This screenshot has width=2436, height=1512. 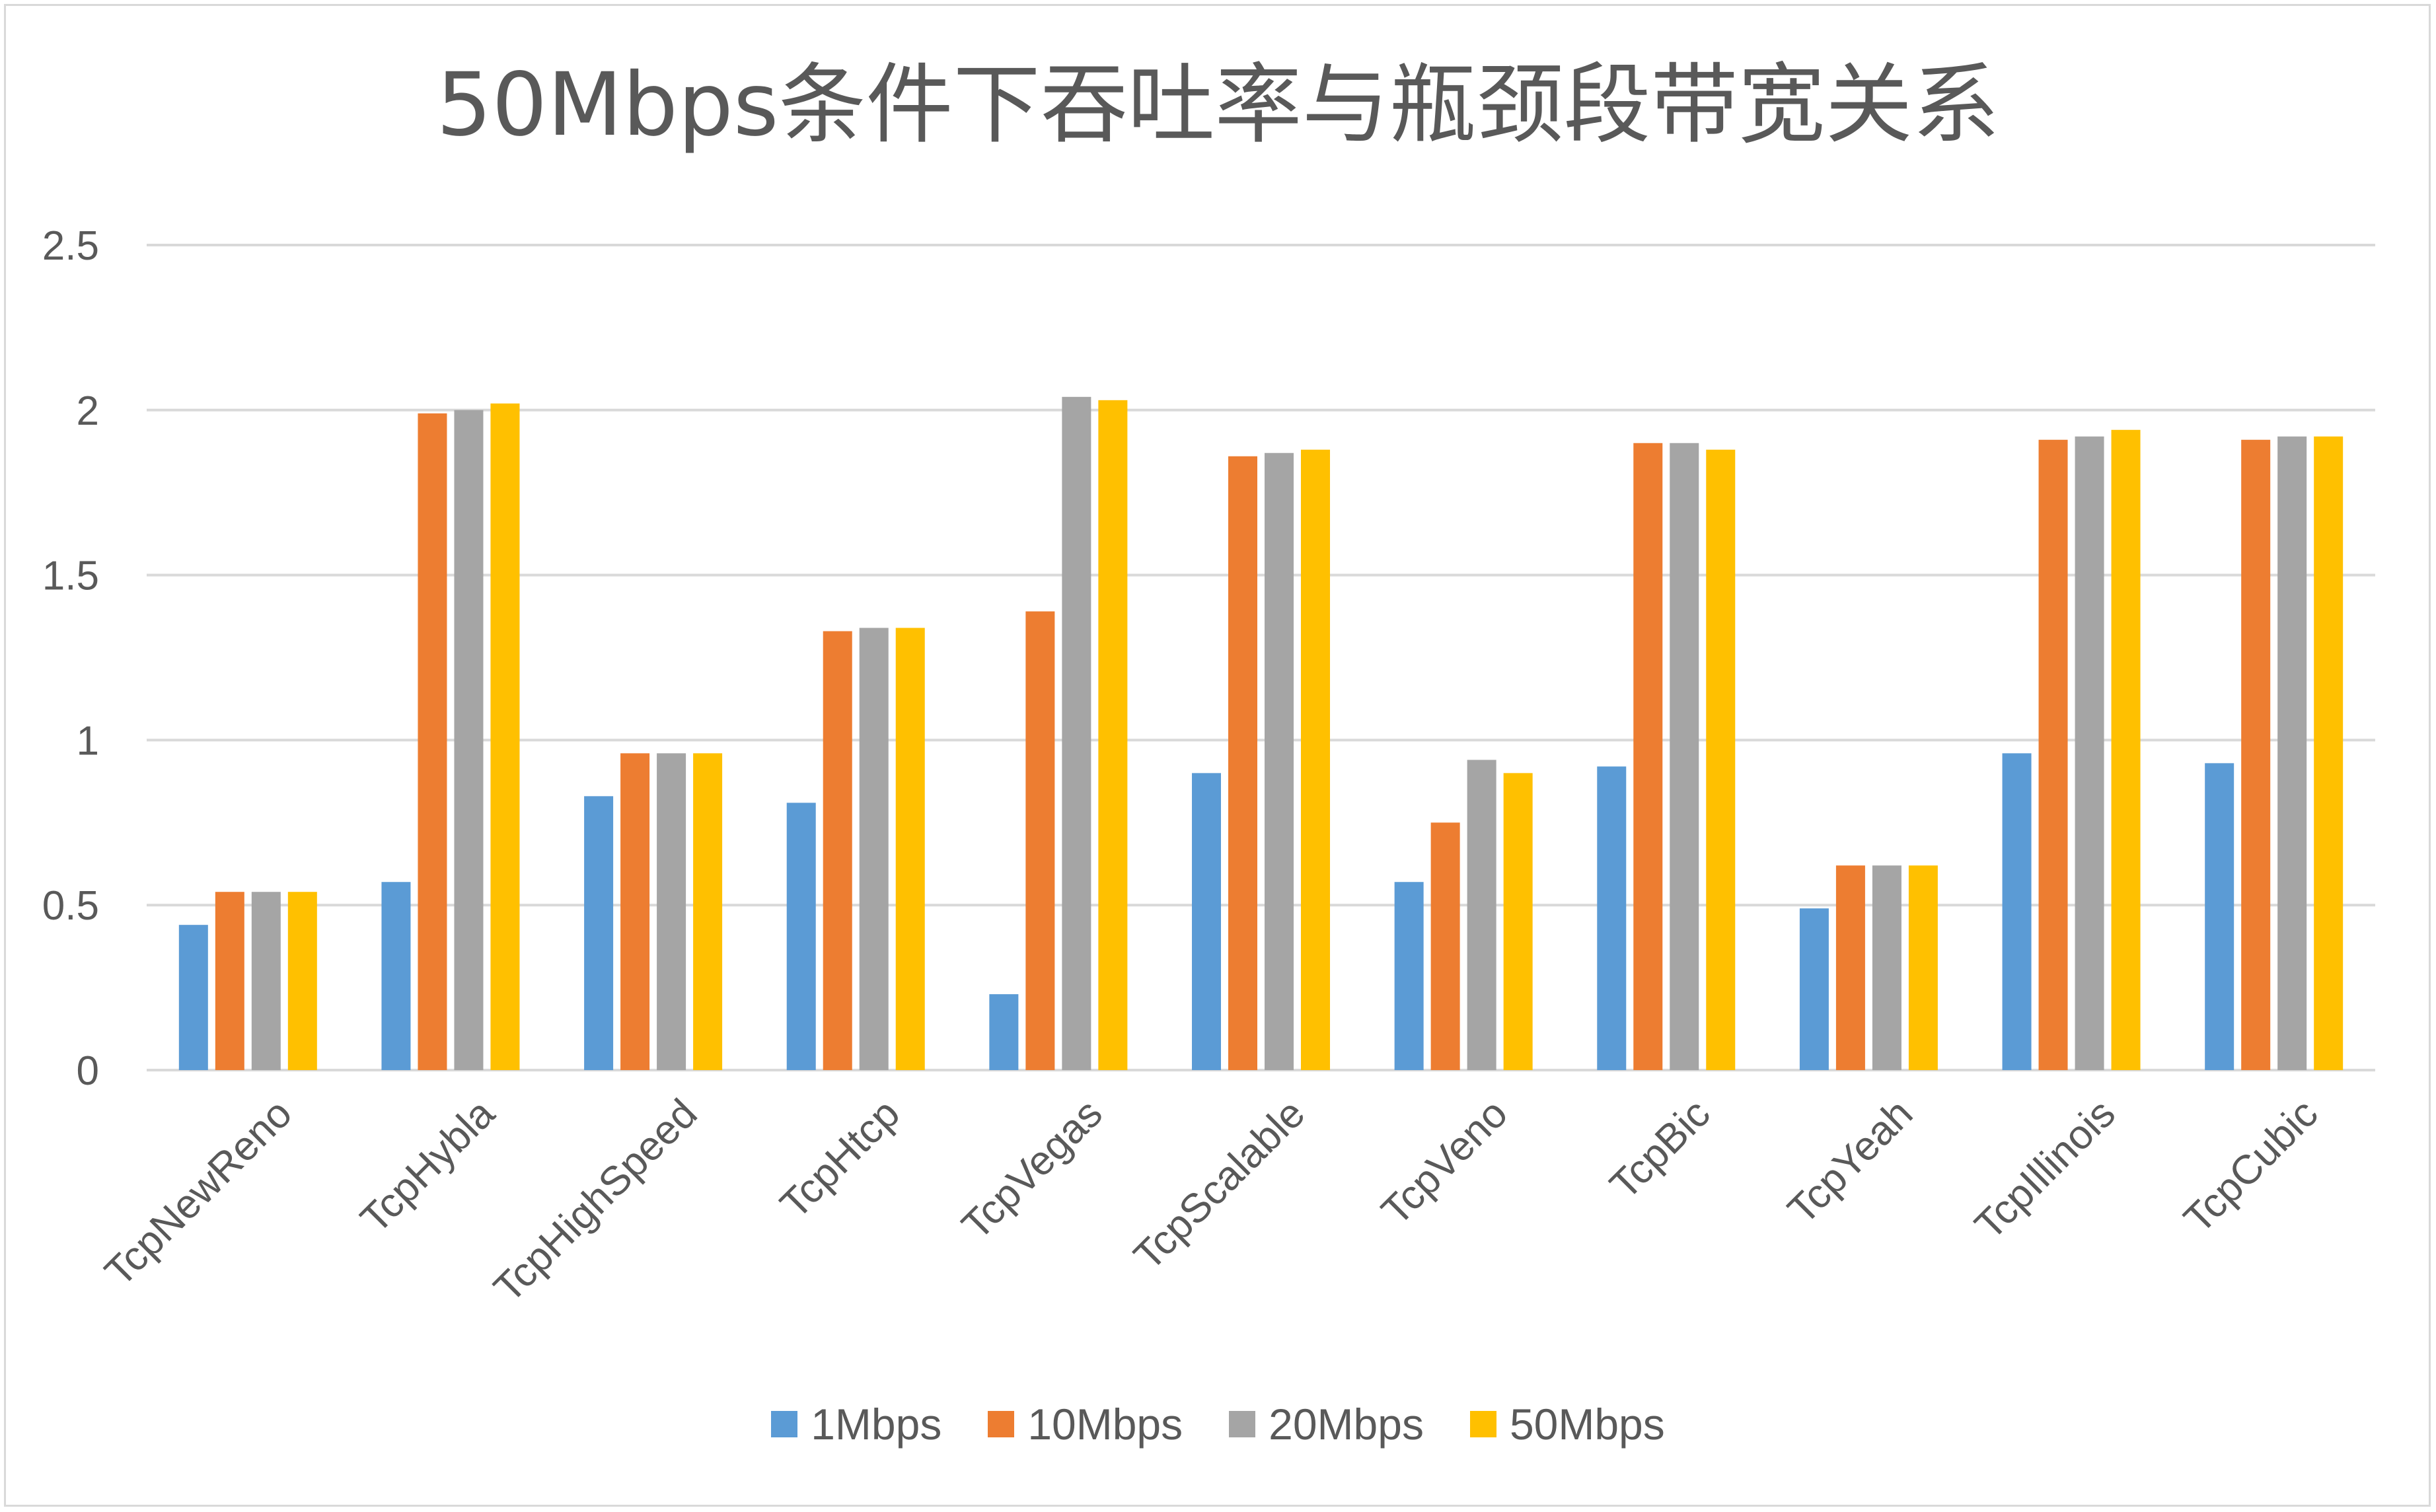 What do you see at coordinates (428, 1166) in the screenshot?
I see `x-tick-label: TcpHybla` at bounding box center [428, 1166].